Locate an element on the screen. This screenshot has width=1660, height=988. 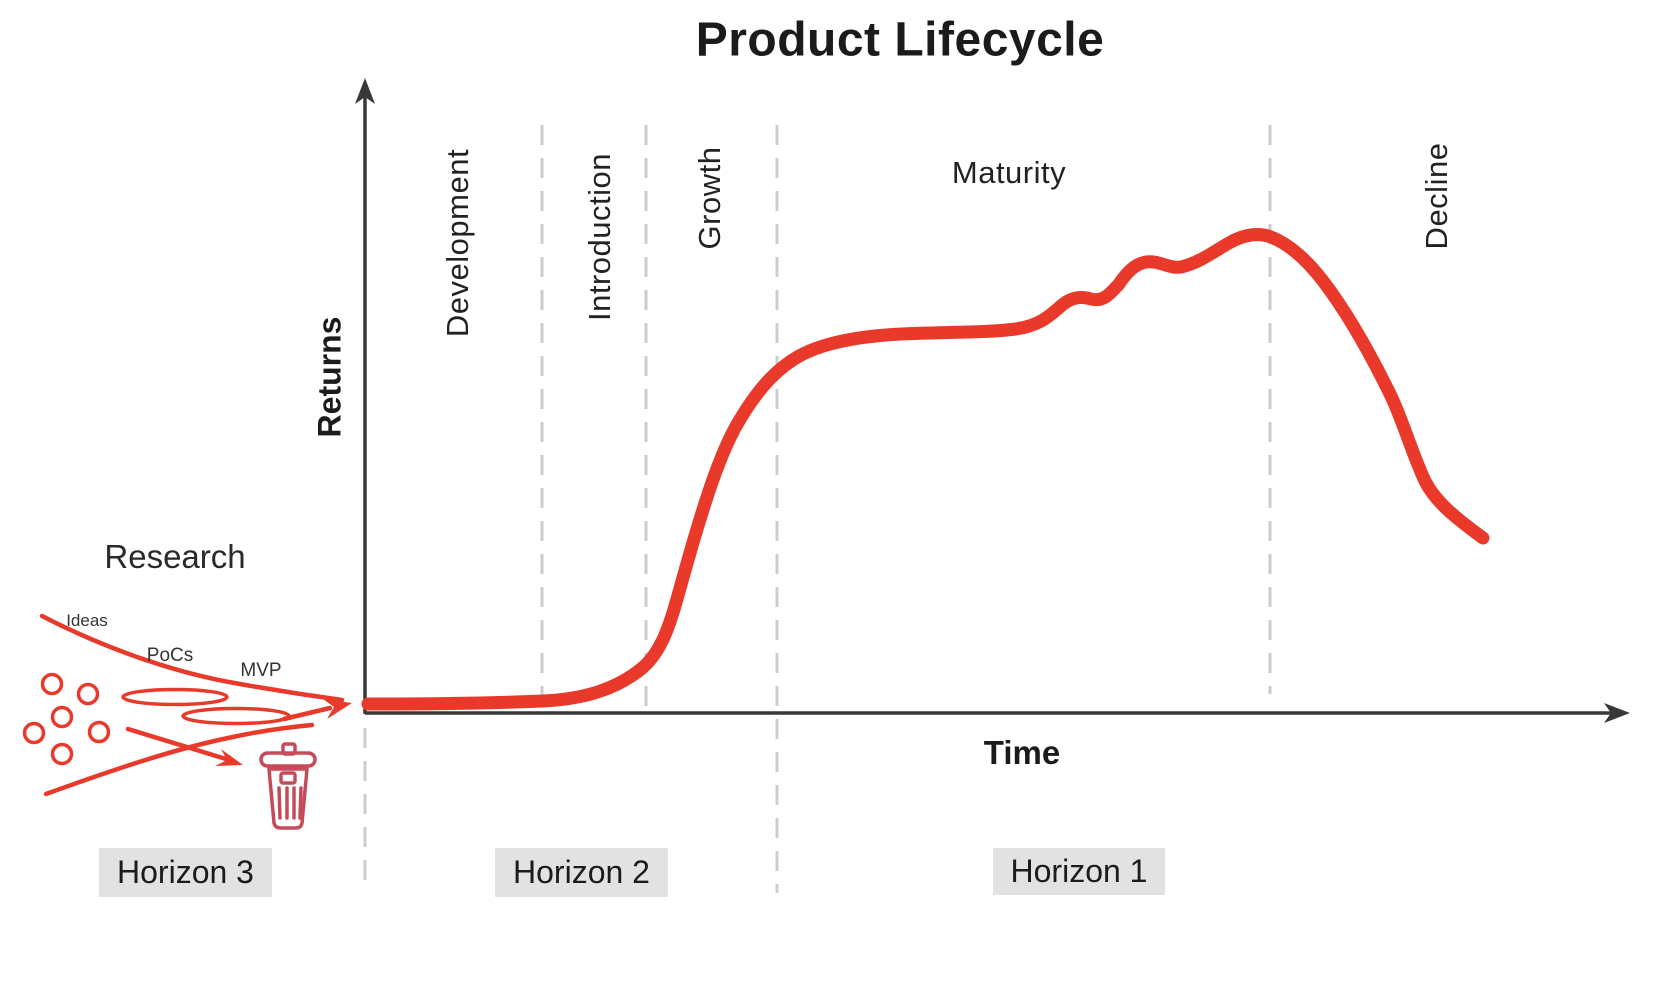
x-axis-arrowhead-icon is located at coordinates (1617, 713).